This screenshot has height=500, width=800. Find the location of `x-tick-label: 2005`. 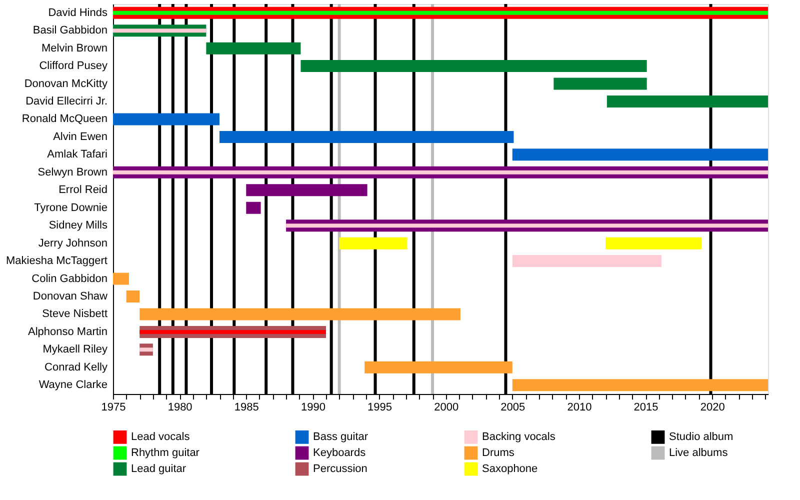

x-tick-label: 2005 is located at coordinates (513, 408).